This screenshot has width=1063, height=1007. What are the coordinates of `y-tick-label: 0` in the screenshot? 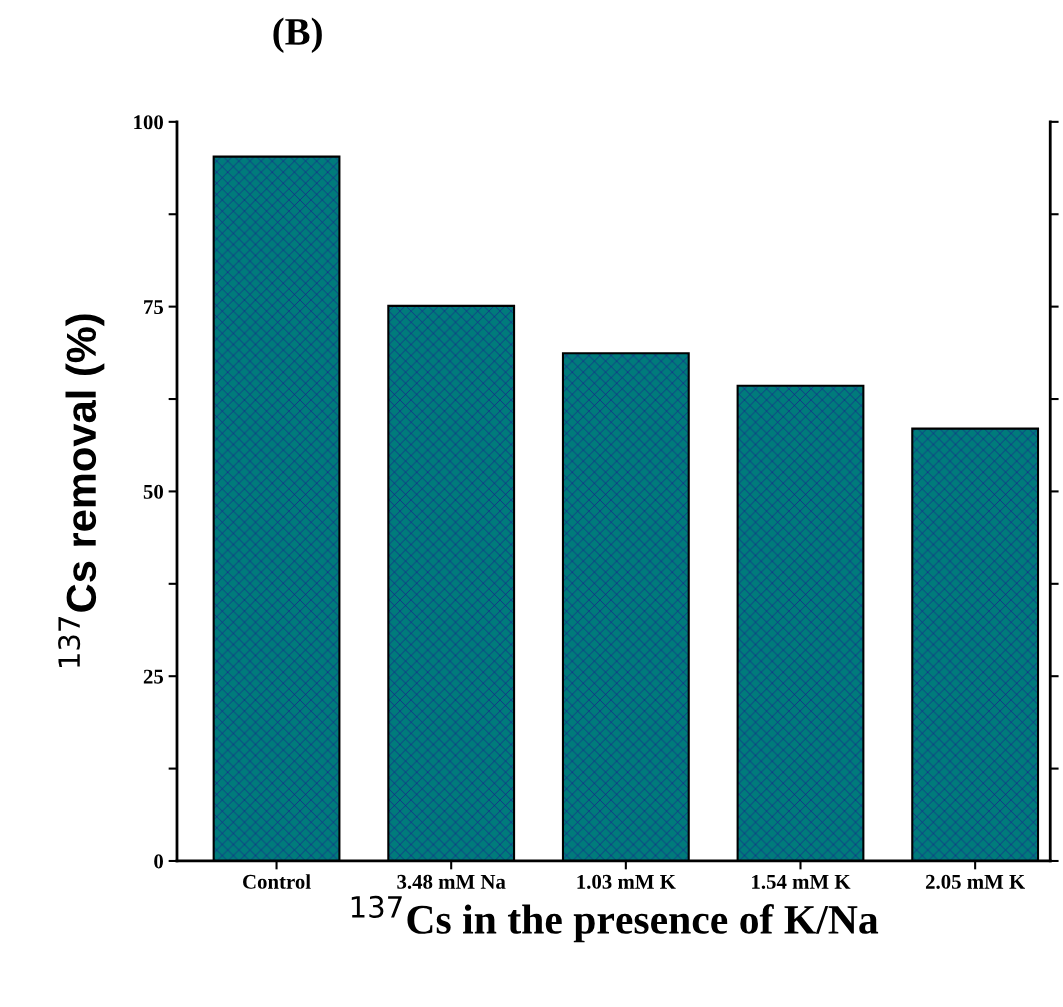 It's located at (158, 861).